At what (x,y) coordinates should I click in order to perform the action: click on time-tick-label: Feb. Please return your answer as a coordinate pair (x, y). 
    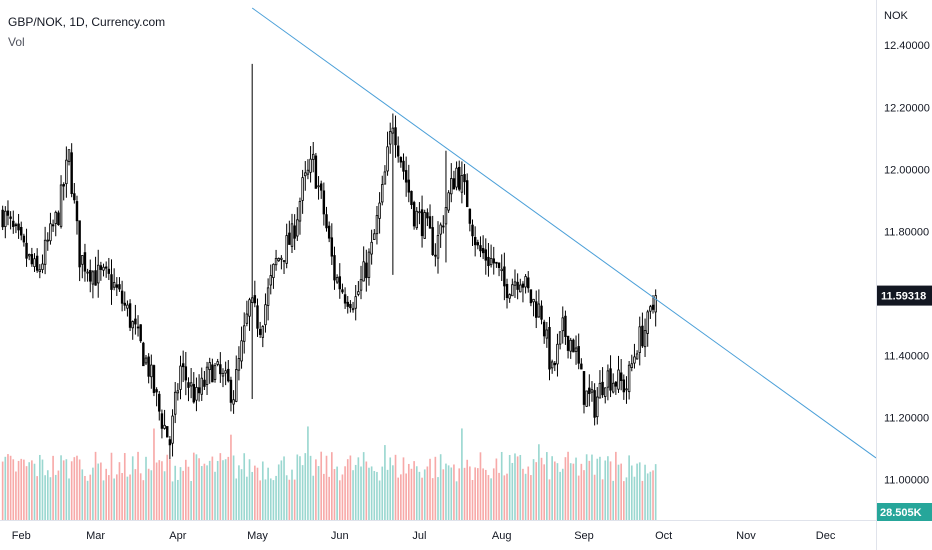
    Looking at the image, I should click on (21, 536).